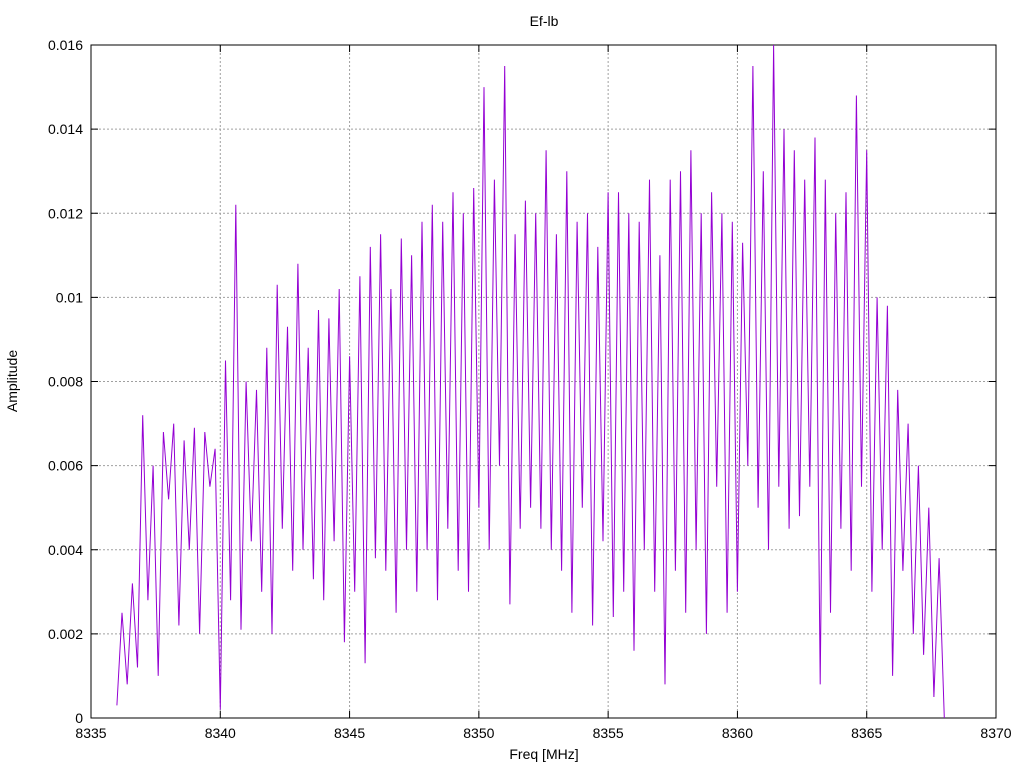 The width and height of the screenshot is (1024, 768). I want to click on y-tick-label: 0.004, so click(65, 550).